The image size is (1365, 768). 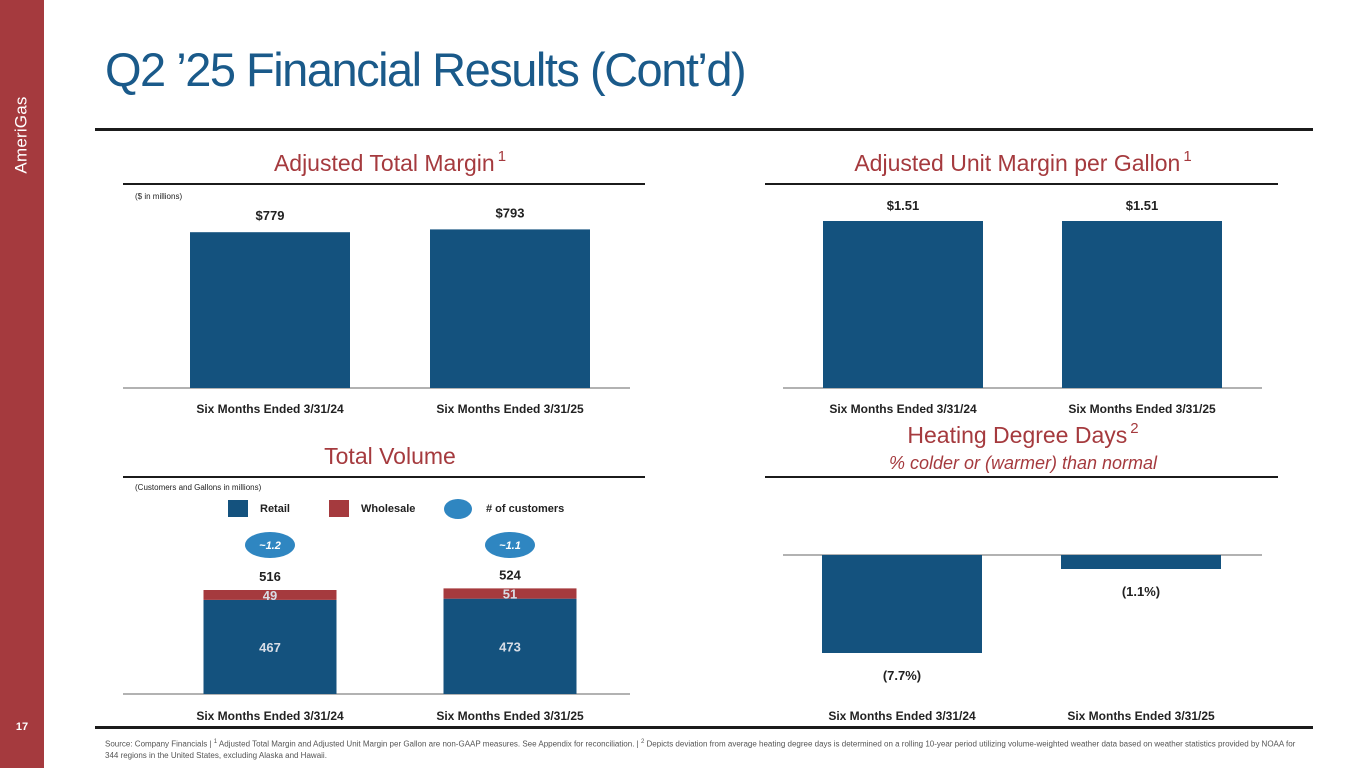 What do you see at coordinates (270, 409) in the screenshot?
I see `margin-category-label-1: Six Months Ended 3/31/24` at bounding box center [270, 409].